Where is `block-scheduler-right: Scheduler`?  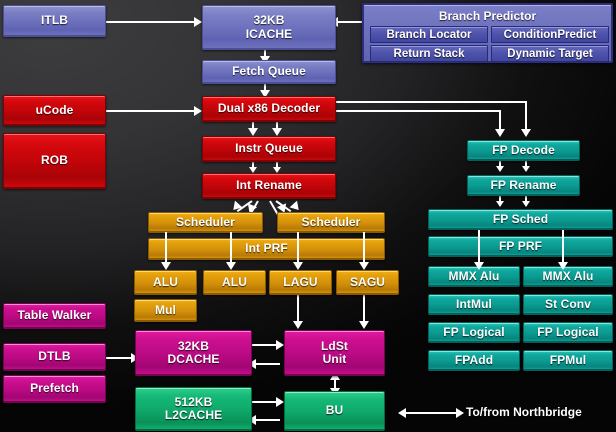 block-scheduler-right: Scheduler is located at coordinates (331, 222).